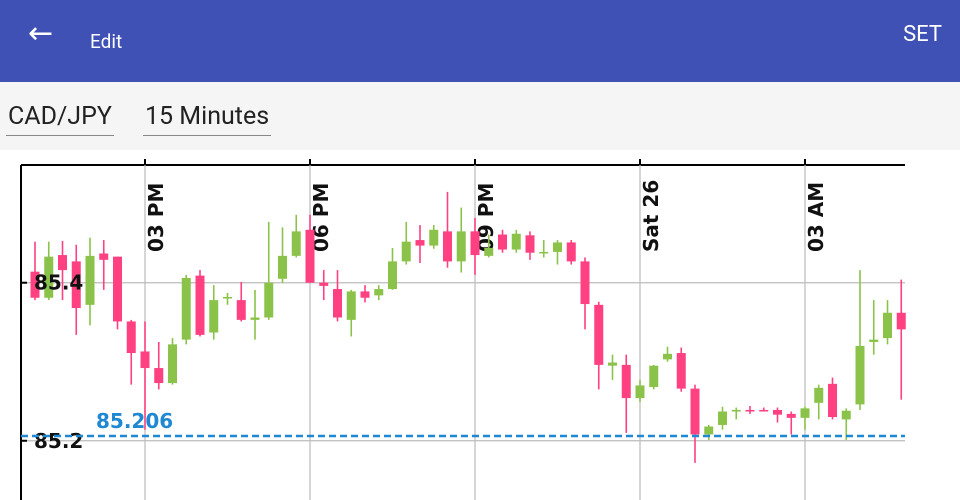  I want to click on alert-label: 85.206, so click(134, 421).